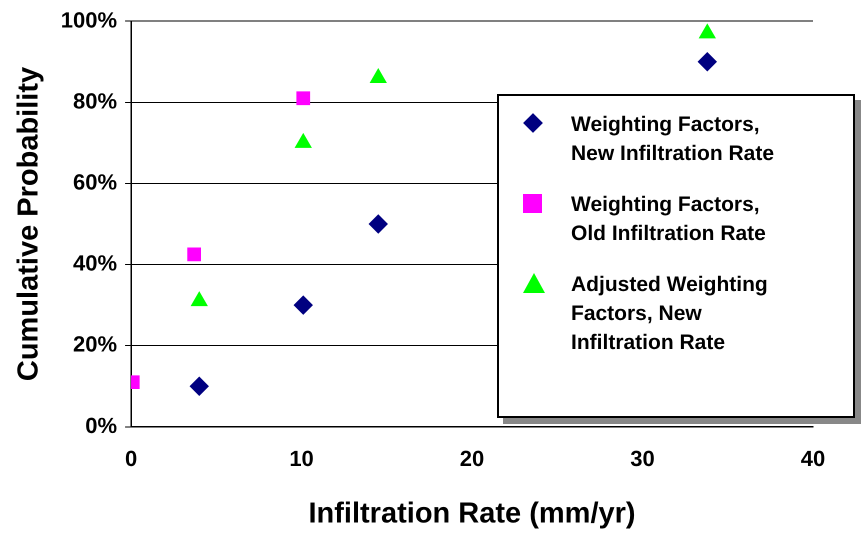  What do you see at coordinates (95, 101) in the screenshot?
I see `y-tick-label: 80%` at bounding box center [95, 101].